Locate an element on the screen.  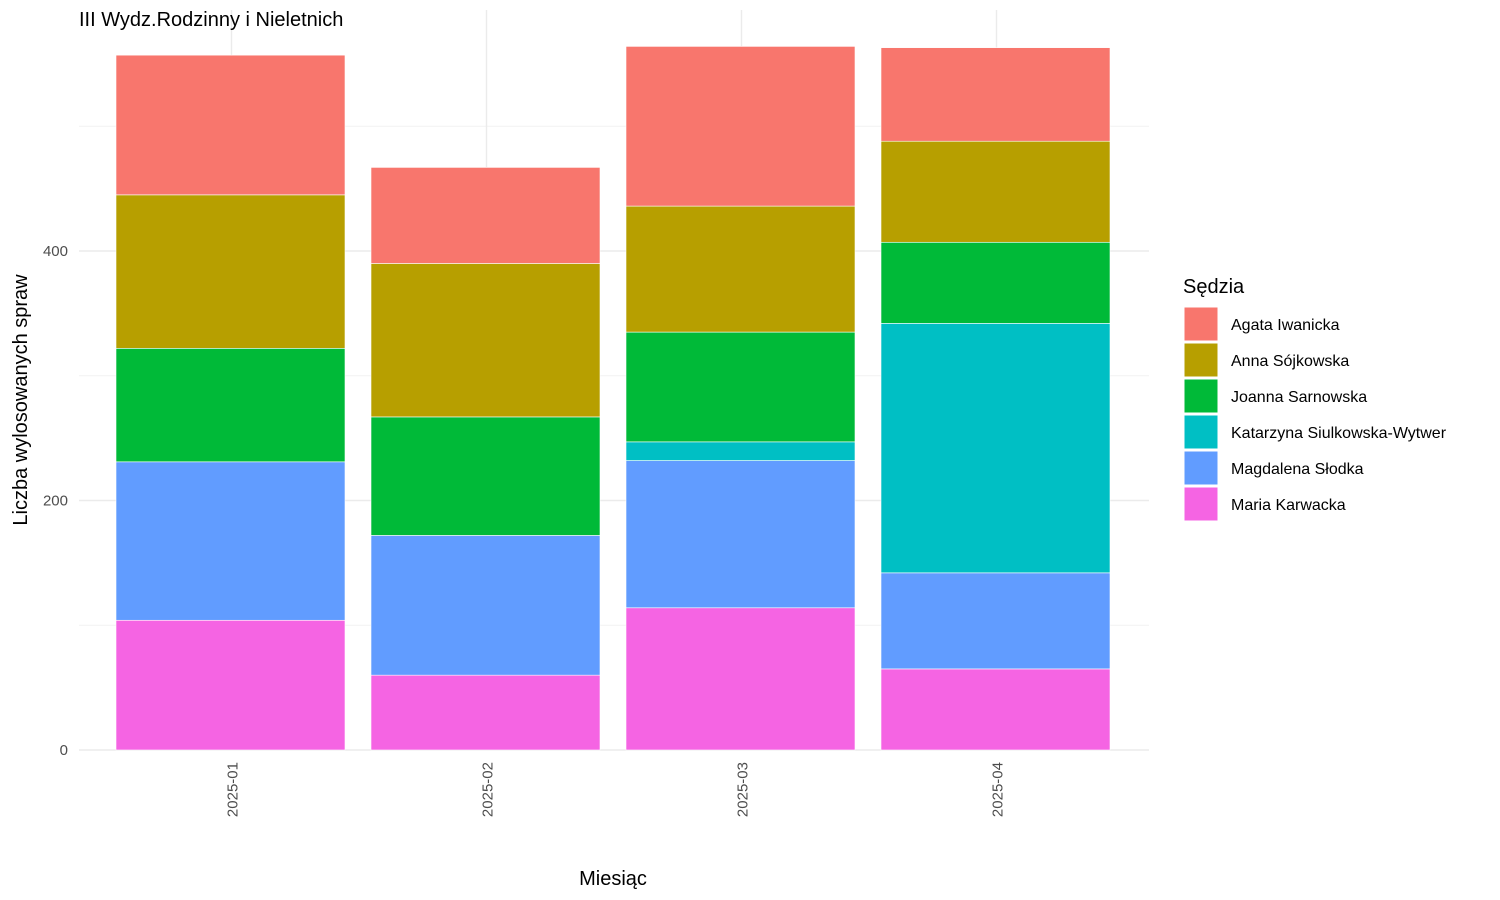
y-tick-label: 200 is located at coordinates (55, 501).